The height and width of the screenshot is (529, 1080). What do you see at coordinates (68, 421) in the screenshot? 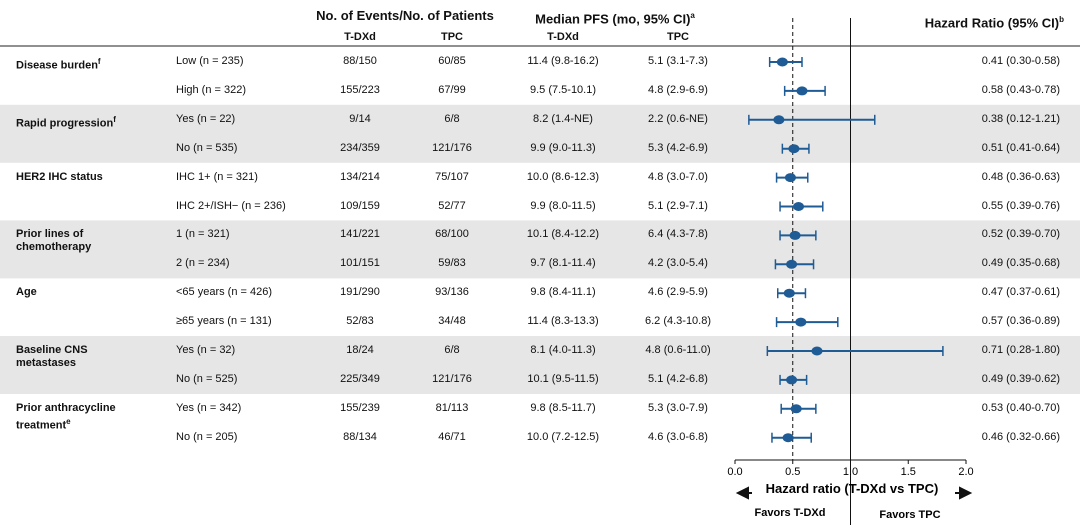
I see `footnote-mark: e` at bounding box center [68, 421].